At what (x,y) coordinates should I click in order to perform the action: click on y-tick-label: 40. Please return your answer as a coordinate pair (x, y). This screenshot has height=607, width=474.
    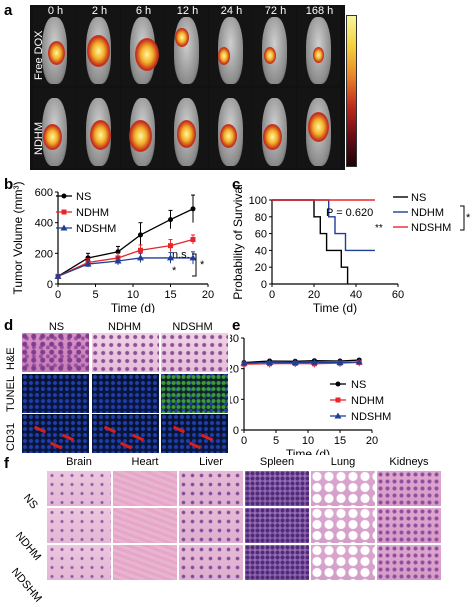
    Looking at the image, I should click on (261, 251).